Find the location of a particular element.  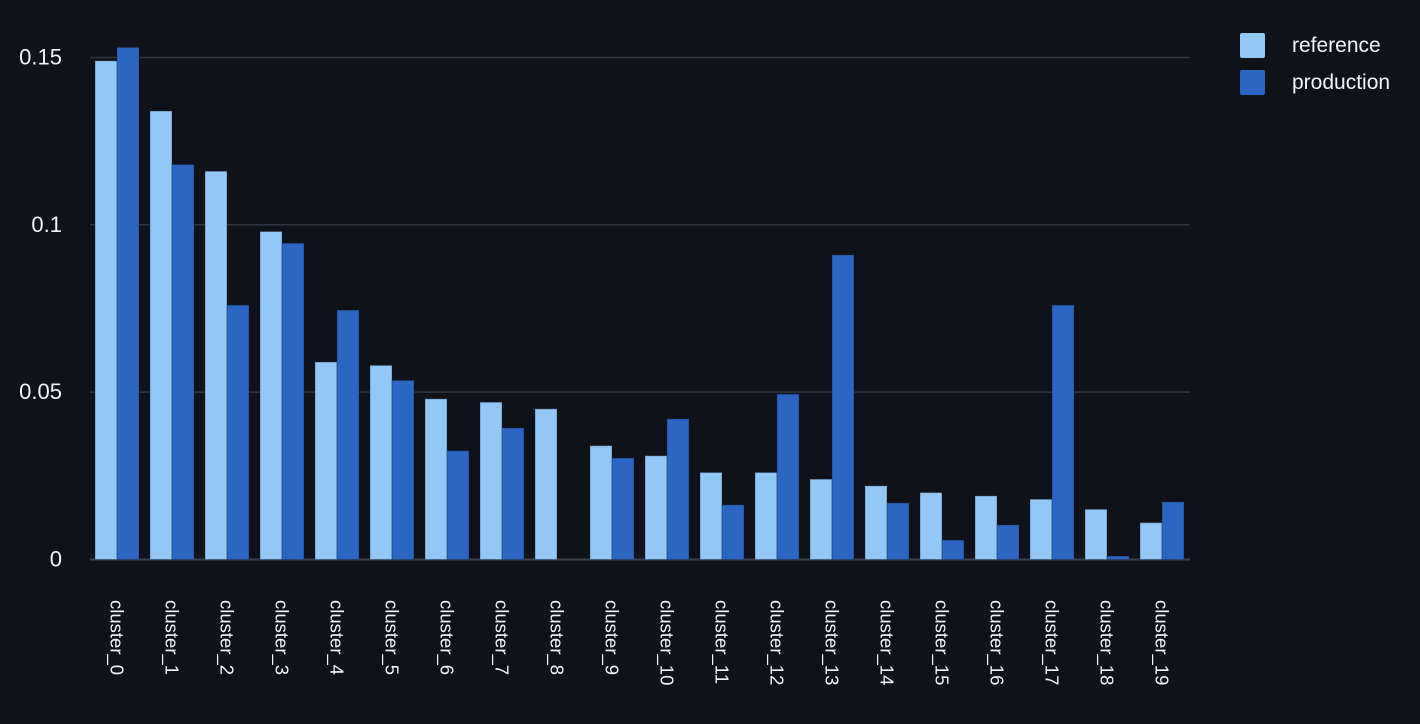

x-tick-label-cluster_17: cluster_17 is located at coordinates (1052, 642).